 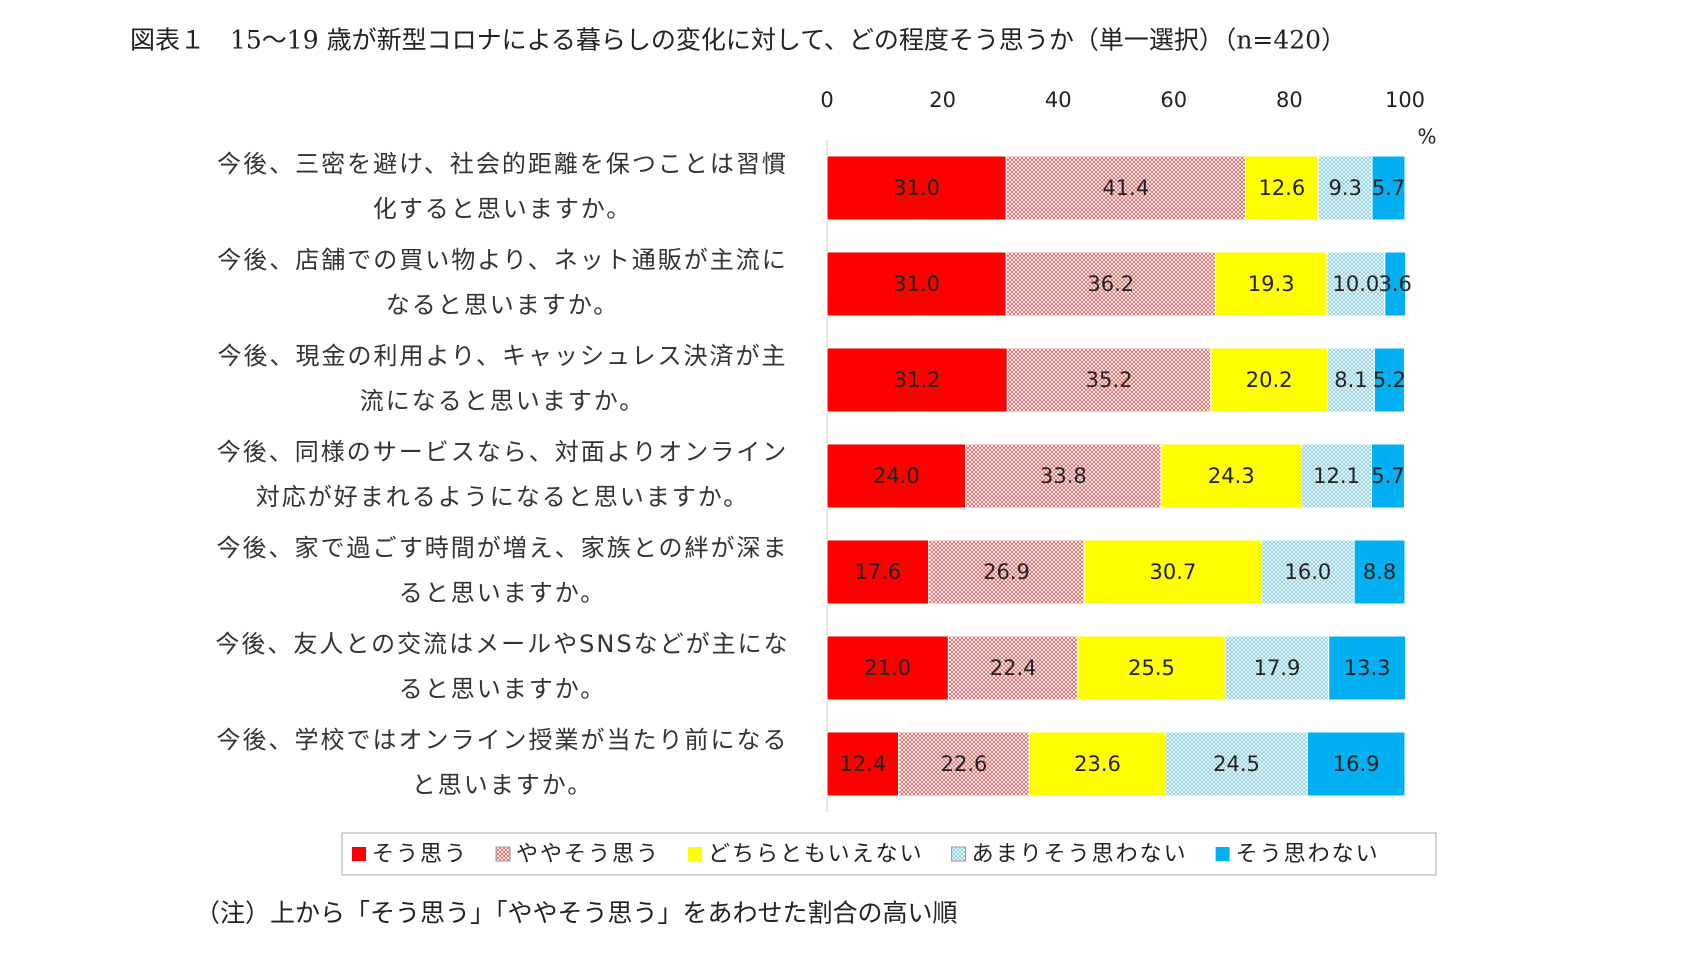 I want to click on value-label: 13.3, so click(x=1367, y=668).